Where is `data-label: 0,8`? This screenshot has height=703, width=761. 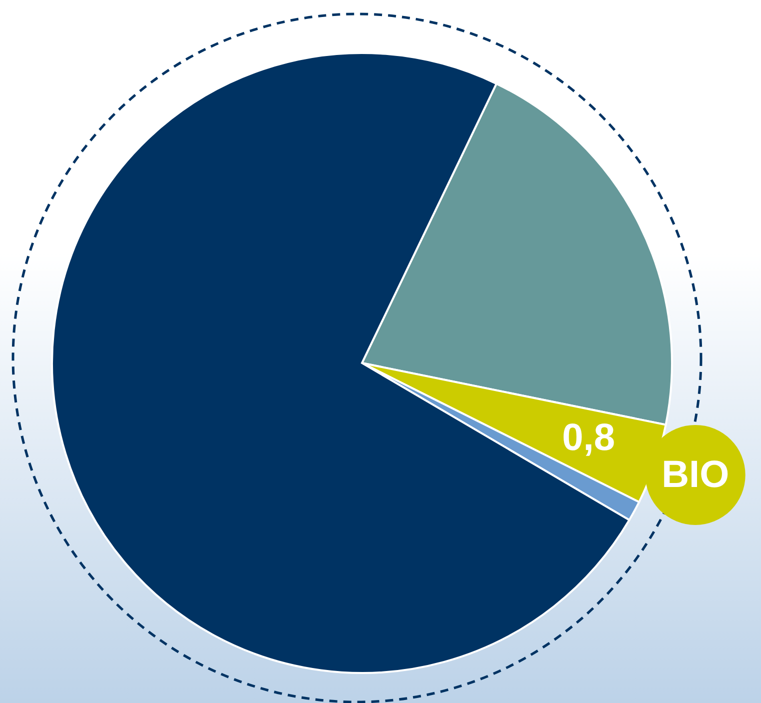
data-label: 0,8 is located at coordinates (588, 438).